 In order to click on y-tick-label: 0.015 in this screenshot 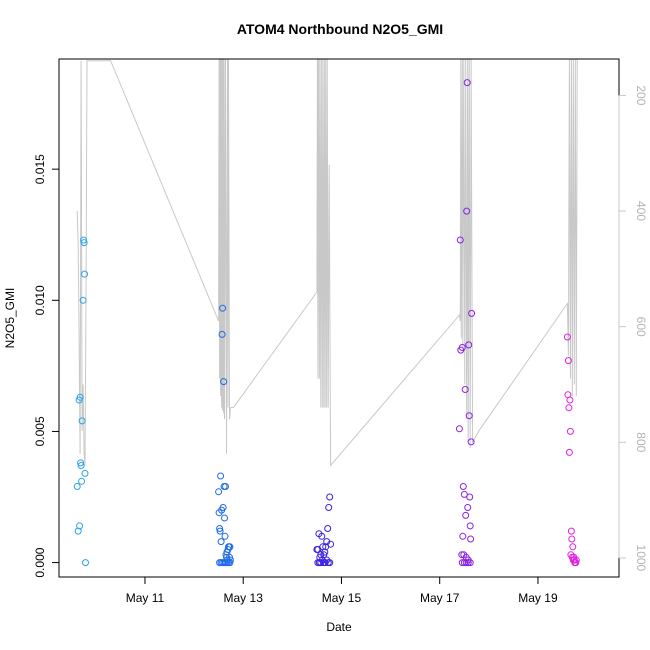, I will do `click(40, 169)`.